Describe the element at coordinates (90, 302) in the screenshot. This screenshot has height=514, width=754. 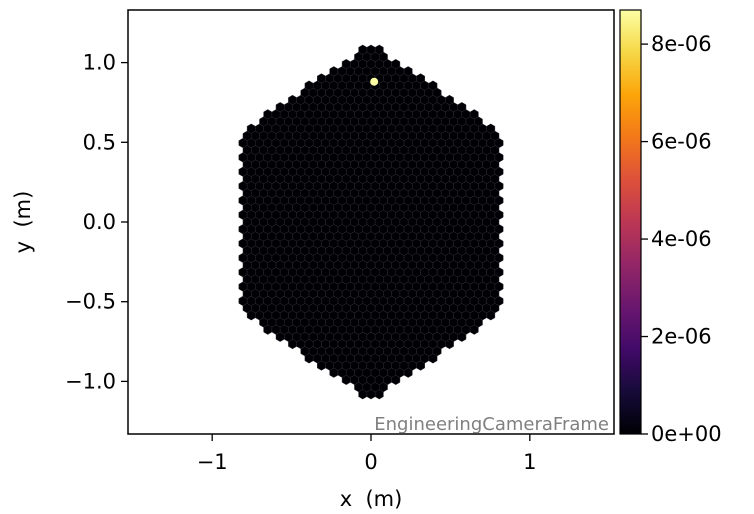
I see `y-tick-label: −0.5` at that location.